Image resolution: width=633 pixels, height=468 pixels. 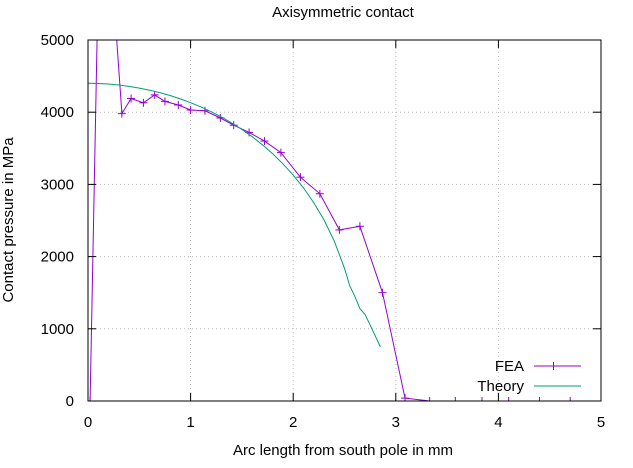 I want to click on x-axis-title: Arc length from south pole in mm, so click(x=343, y=450).